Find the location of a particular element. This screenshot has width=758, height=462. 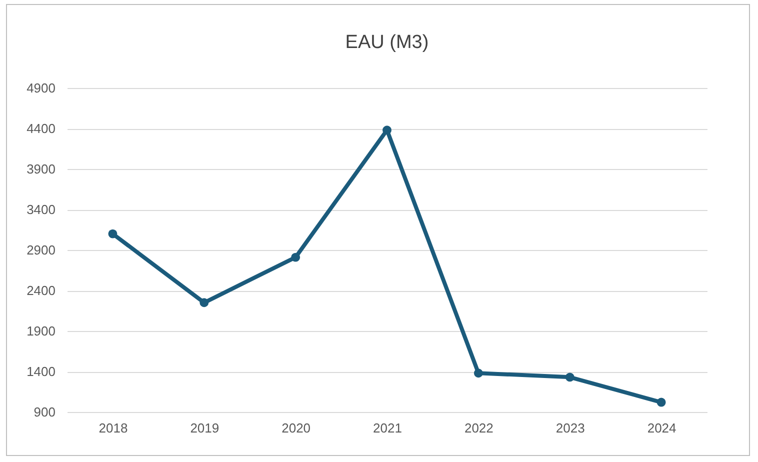

chart-title: EAU (M3) is located at coordinates (387, 42).